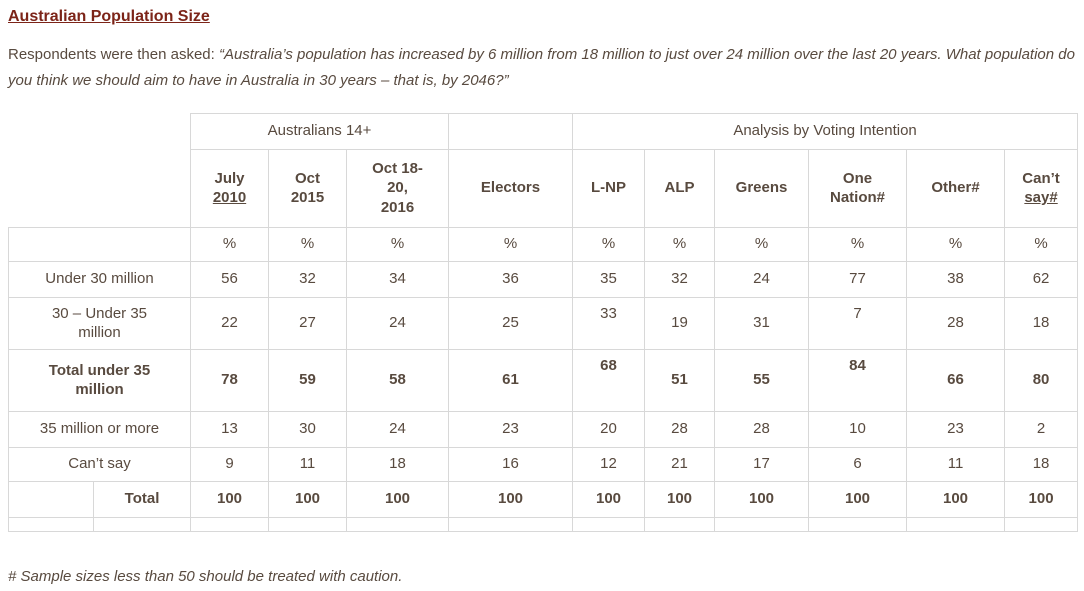 The image size is (1084, 591). I want to click on col-header-underlined-text: say#, so click(1041, 197).